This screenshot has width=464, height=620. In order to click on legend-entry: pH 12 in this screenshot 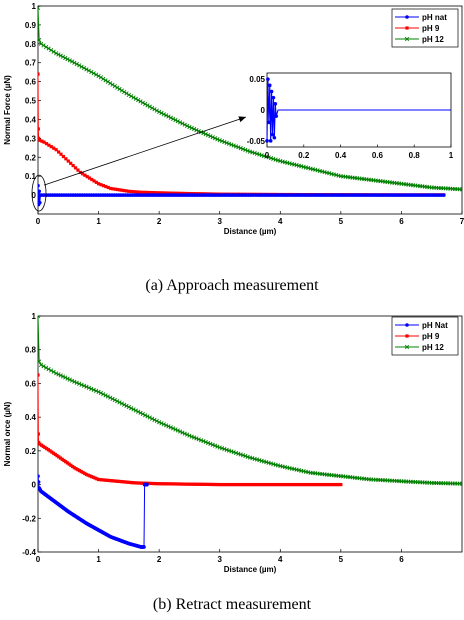, I will do `click(433, 39)`.